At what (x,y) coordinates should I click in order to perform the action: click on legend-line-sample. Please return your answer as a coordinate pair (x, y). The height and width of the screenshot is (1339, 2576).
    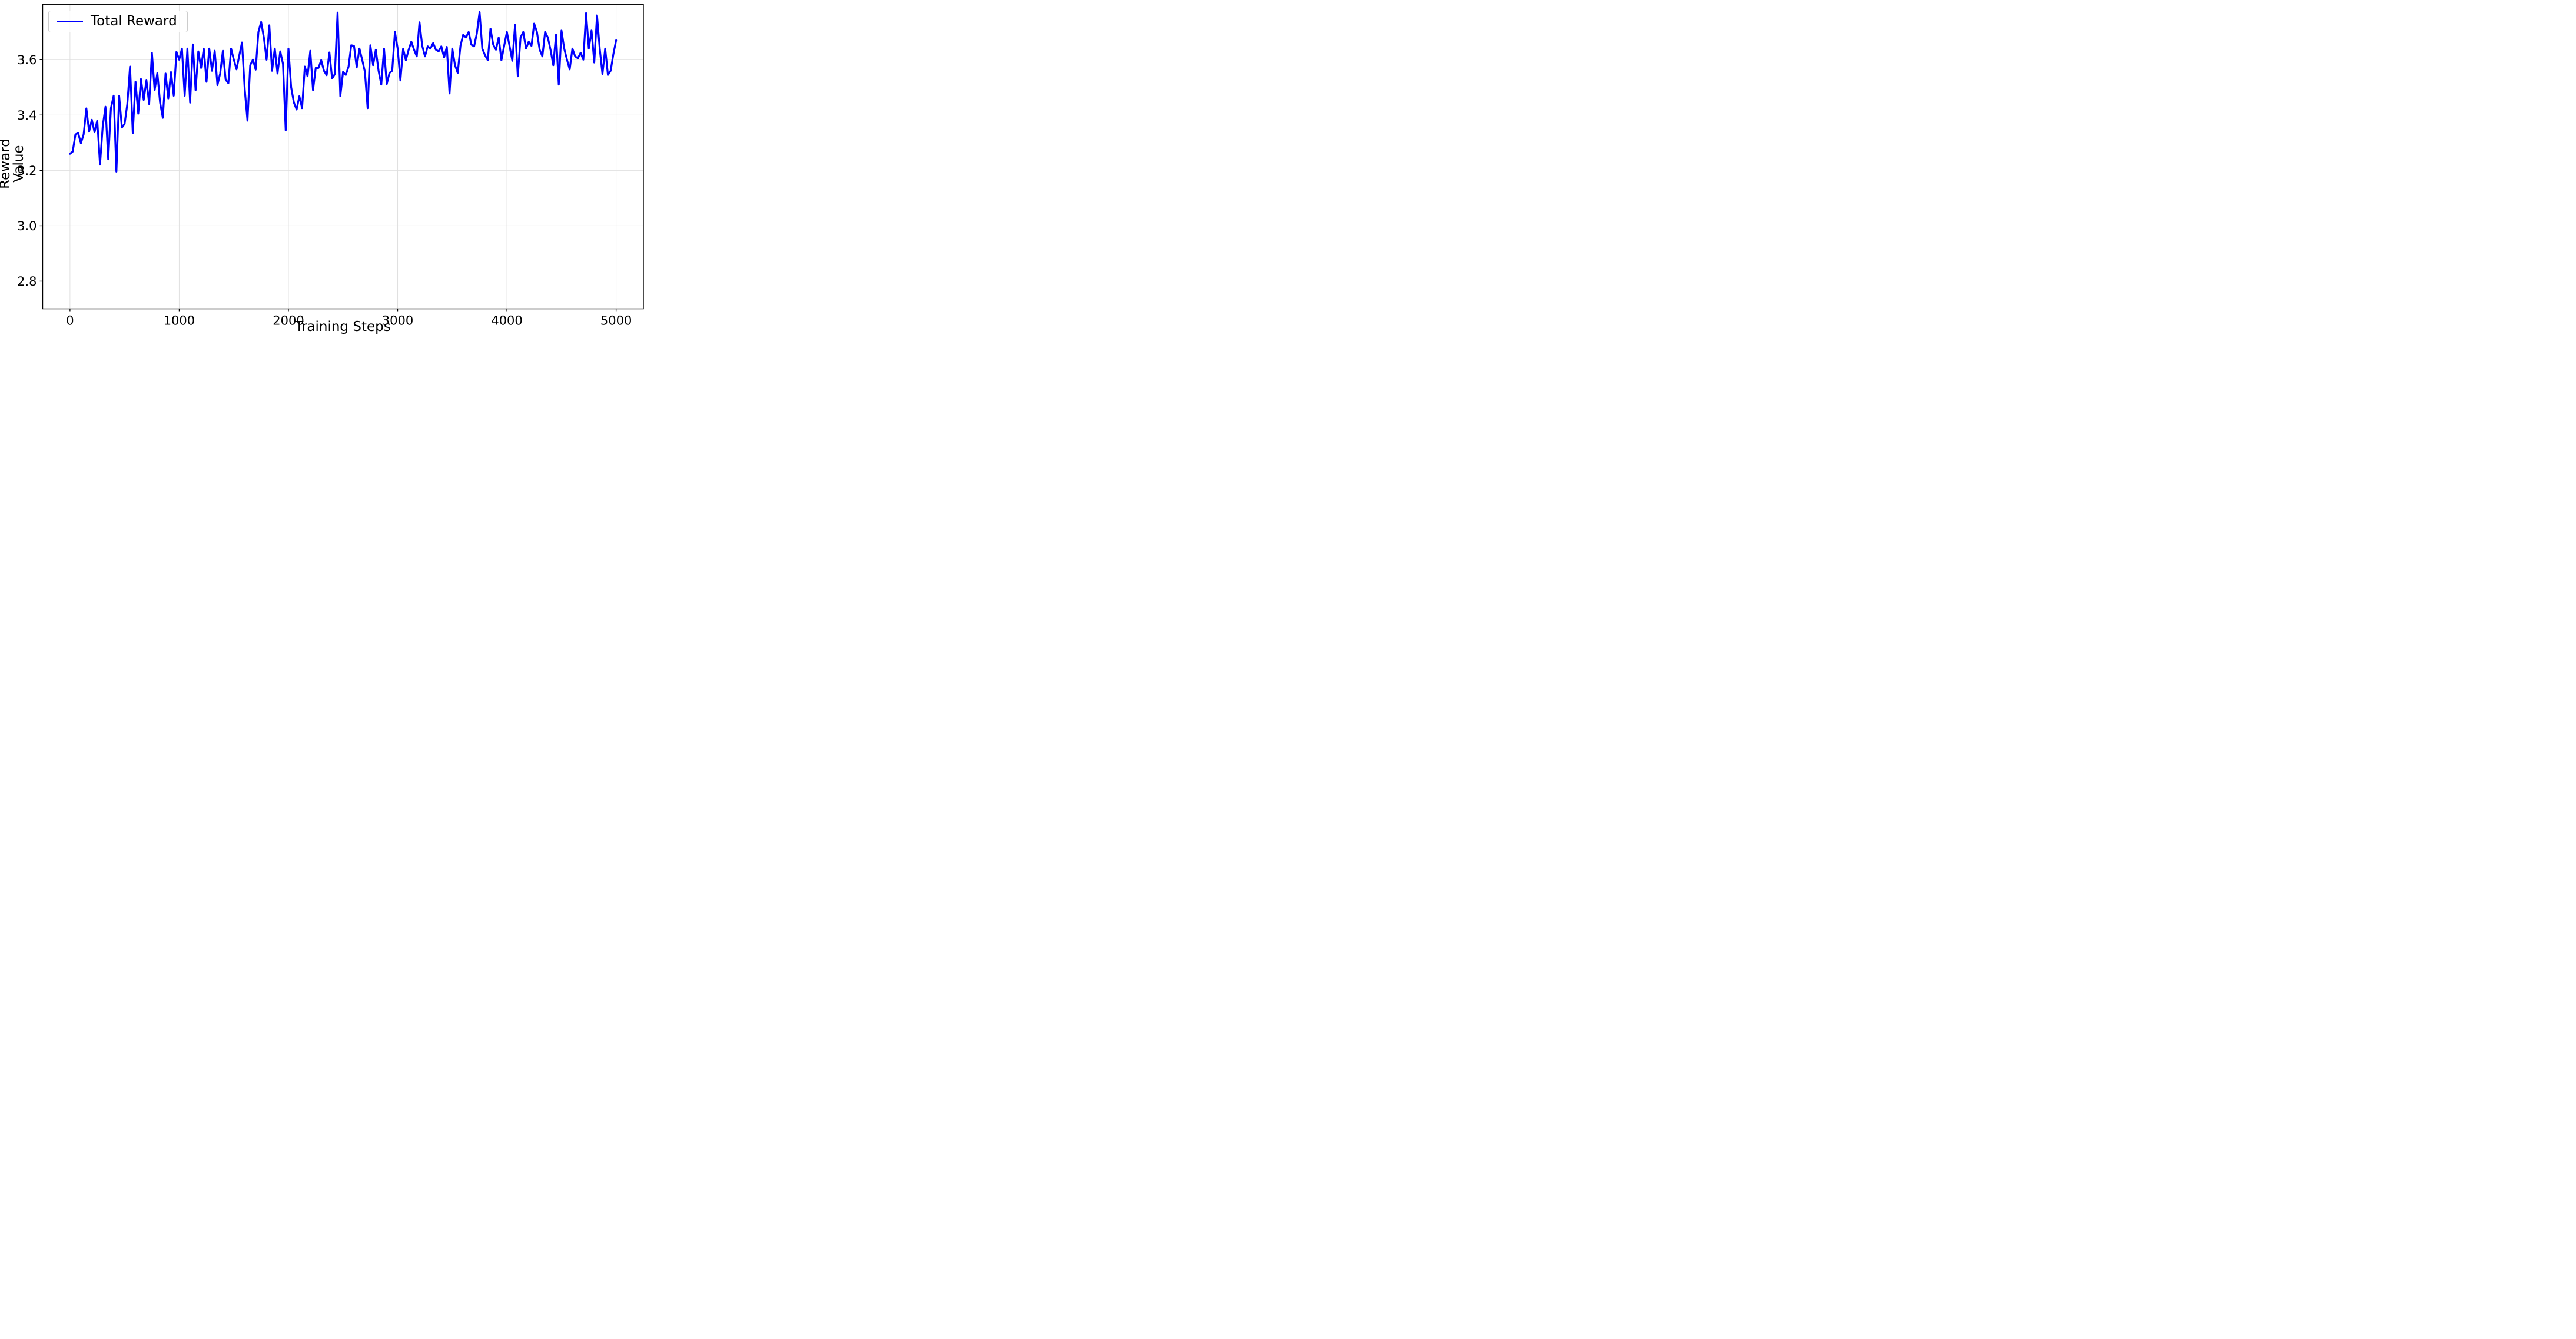
    Looking at the image, I should click on (70, 21).